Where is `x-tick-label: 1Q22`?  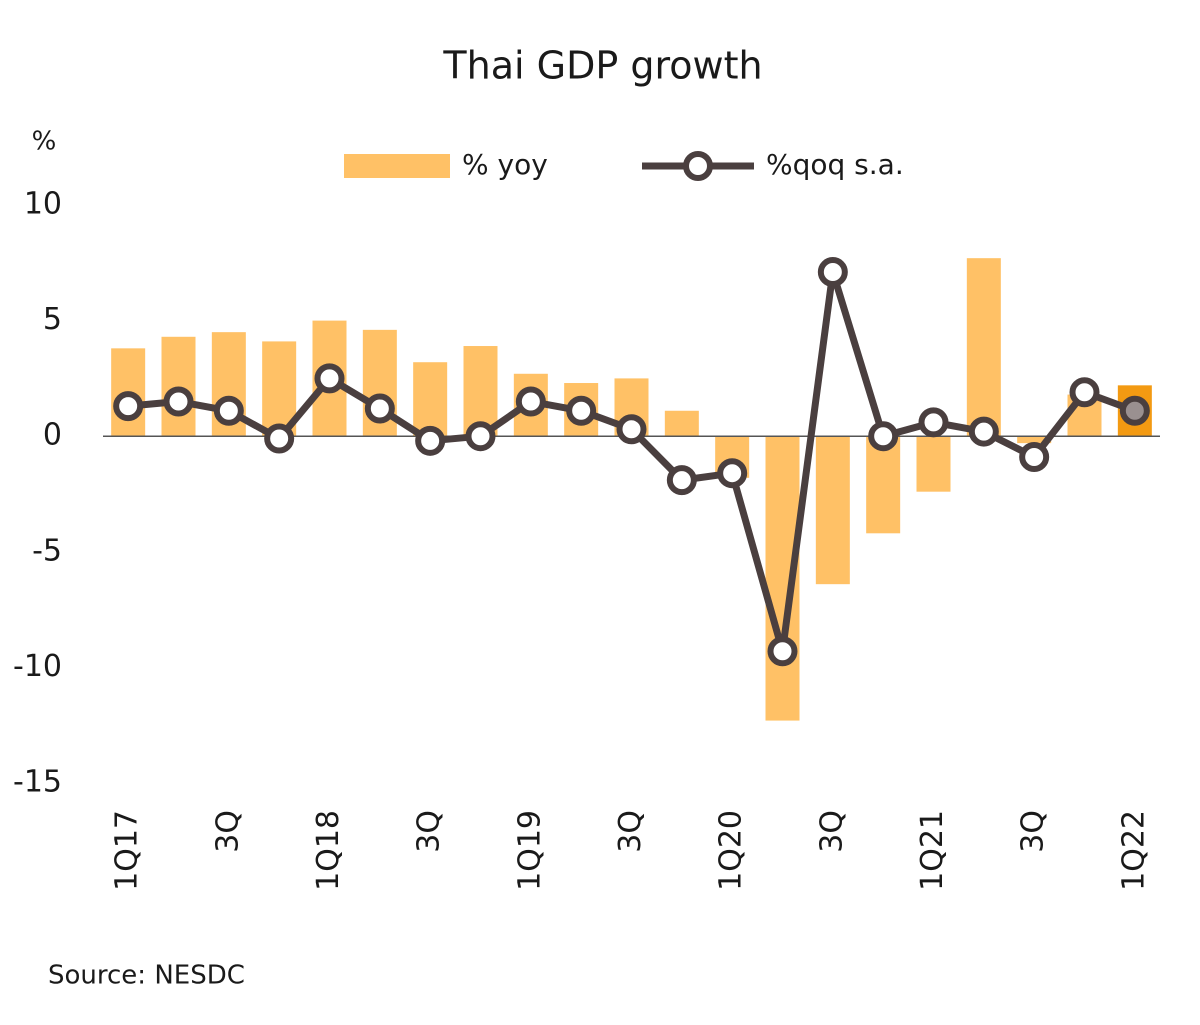
x-tick-label: 1Q22 is located at coordinates (1133, 850).